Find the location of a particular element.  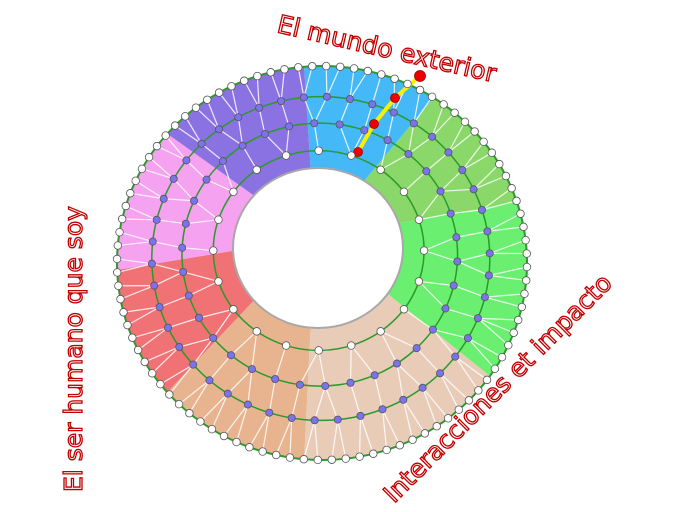

sector-bright-green is located at coordinates (457, 289).